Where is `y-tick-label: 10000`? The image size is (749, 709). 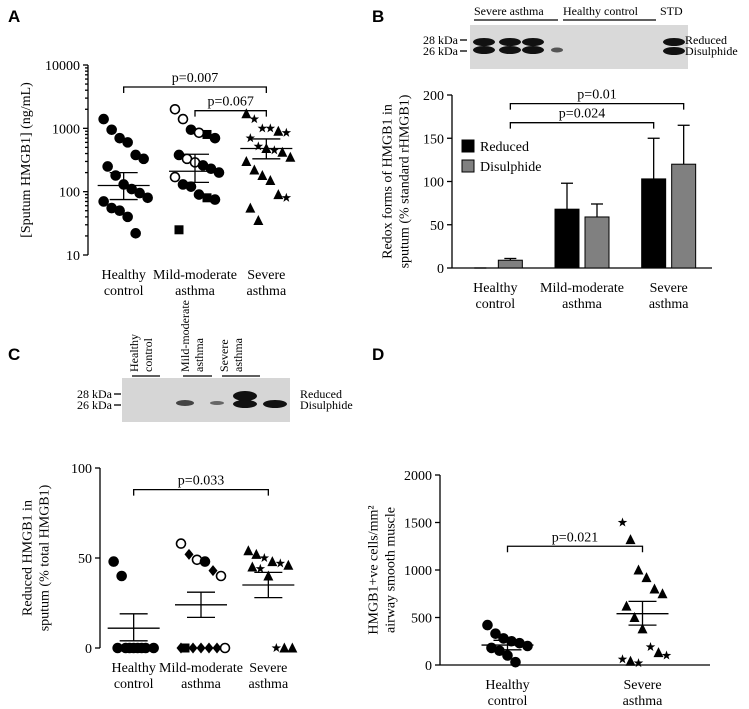 y-tick-label: 10000 is located at coordinates (62, 66).